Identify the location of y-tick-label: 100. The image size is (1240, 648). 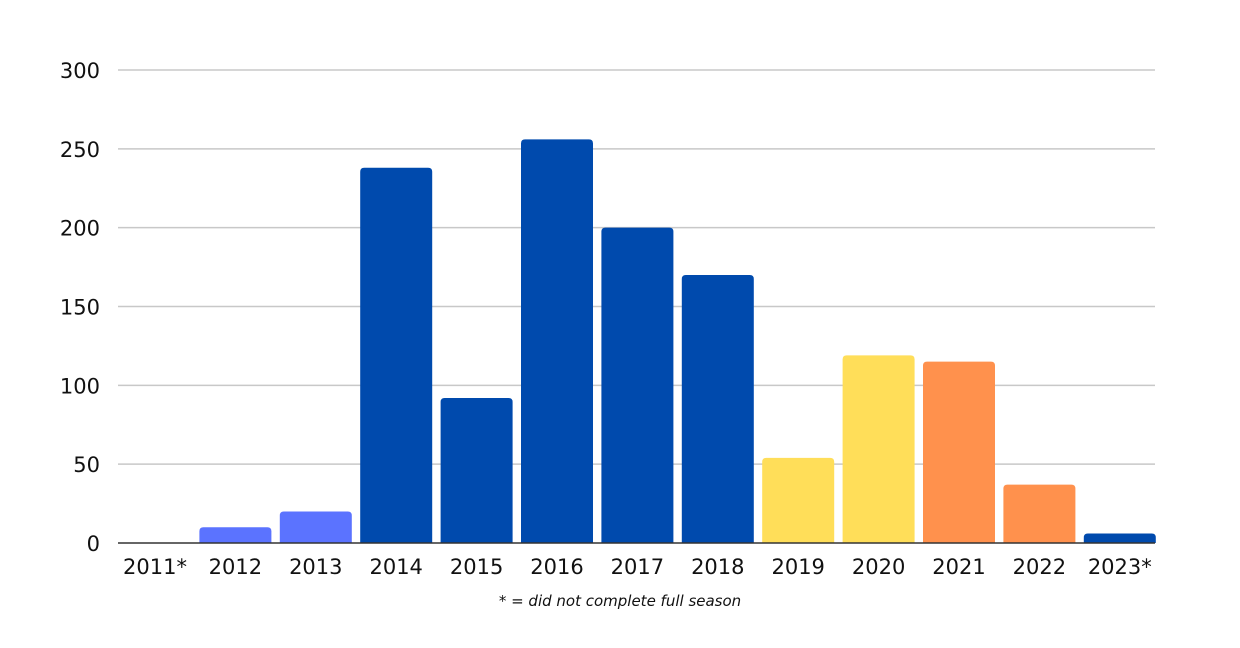
(80, 386).